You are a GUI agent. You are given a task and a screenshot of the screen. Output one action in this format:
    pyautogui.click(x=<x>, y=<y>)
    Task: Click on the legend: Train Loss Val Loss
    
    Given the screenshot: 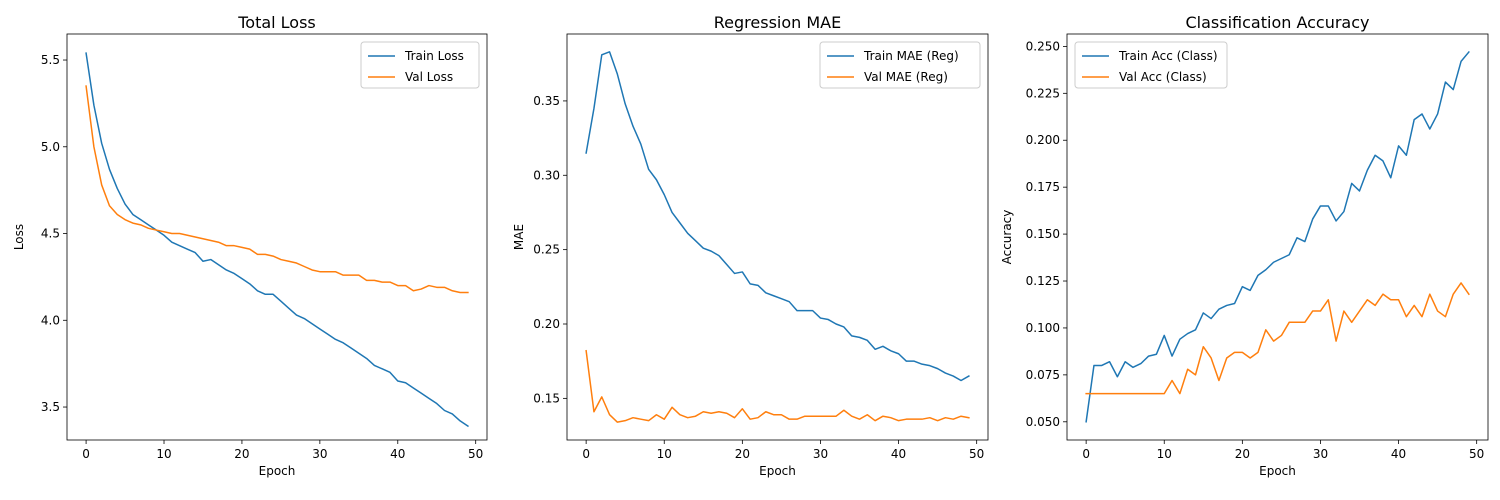 What is the action you would take?
    pyautogui.click(x=420, y=65)
    